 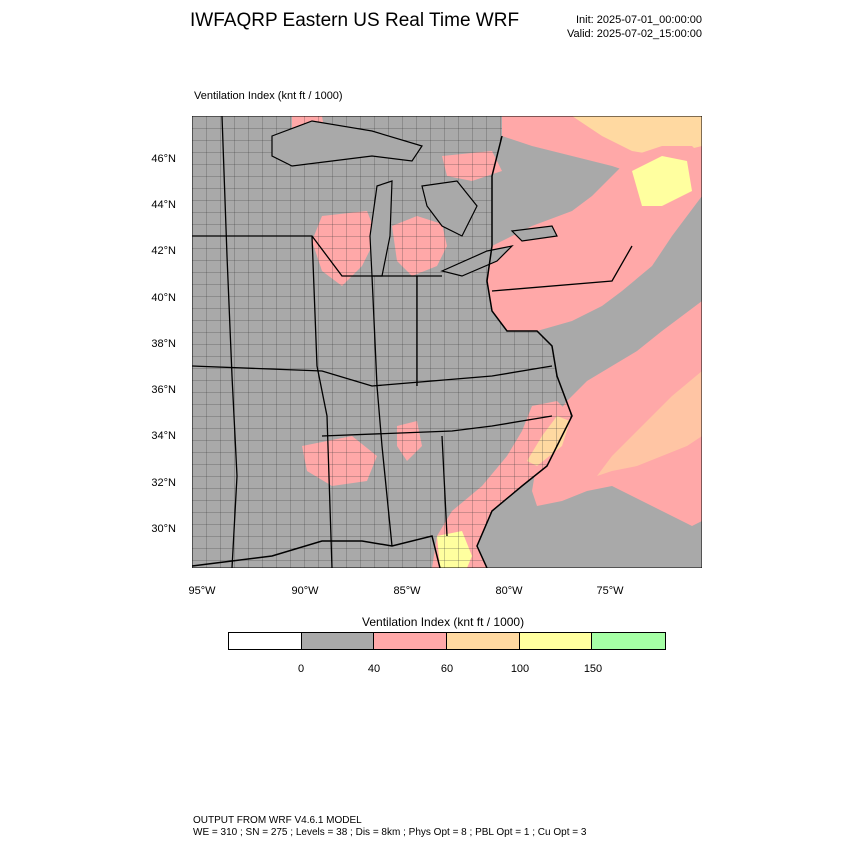 What do you see at coordinates (610, 591) in the screenshot?
I see `lon-label: 75°W` at bounding box center [610, 591].